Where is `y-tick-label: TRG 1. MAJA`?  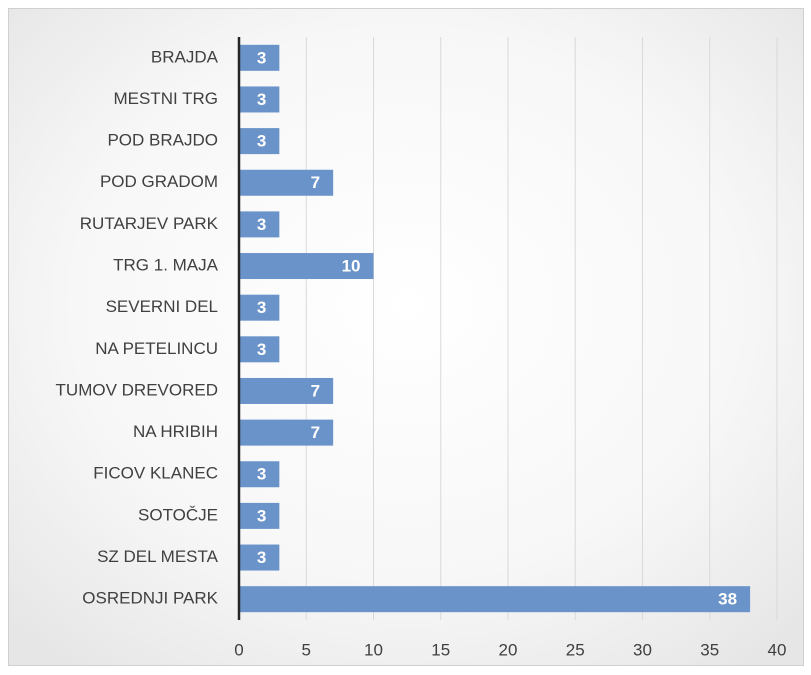 y-tick-label: TRG 1. MAJA is located at coordinates (166, 265).